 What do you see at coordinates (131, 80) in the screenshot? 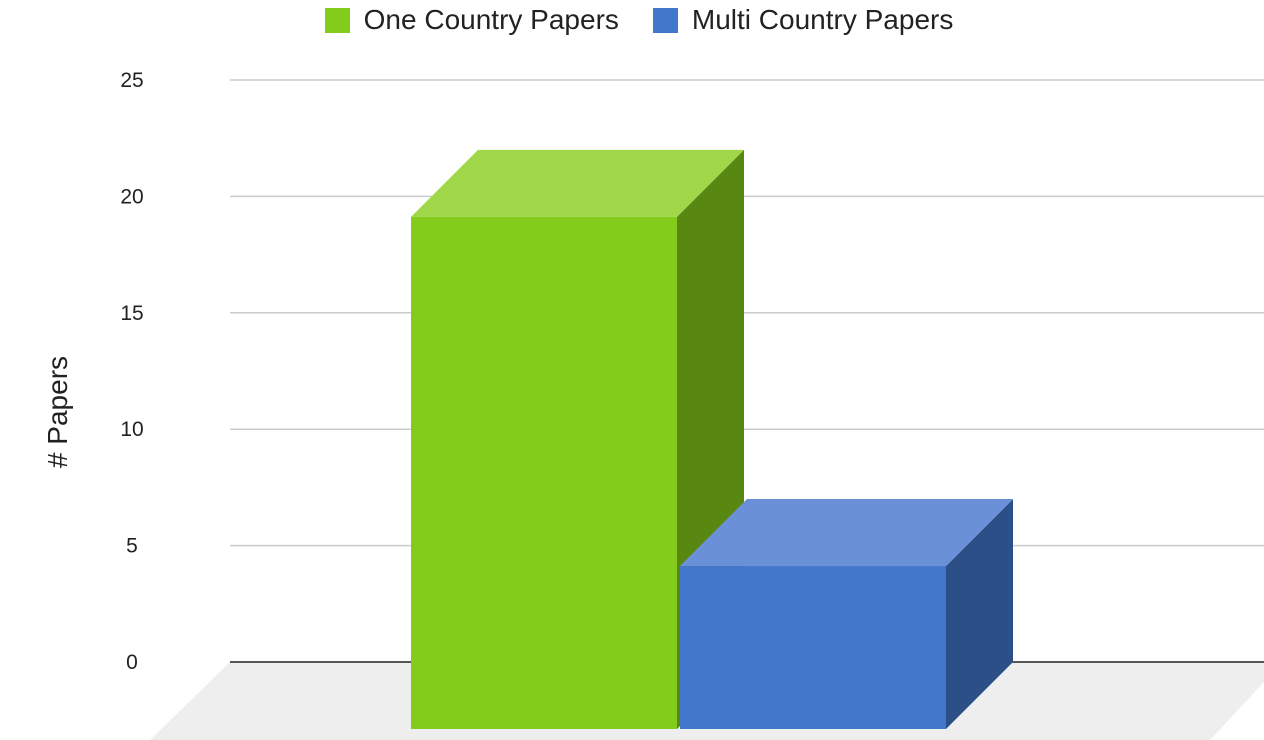
I see `y-tick-label: 25` at bounding box center [131, 80].